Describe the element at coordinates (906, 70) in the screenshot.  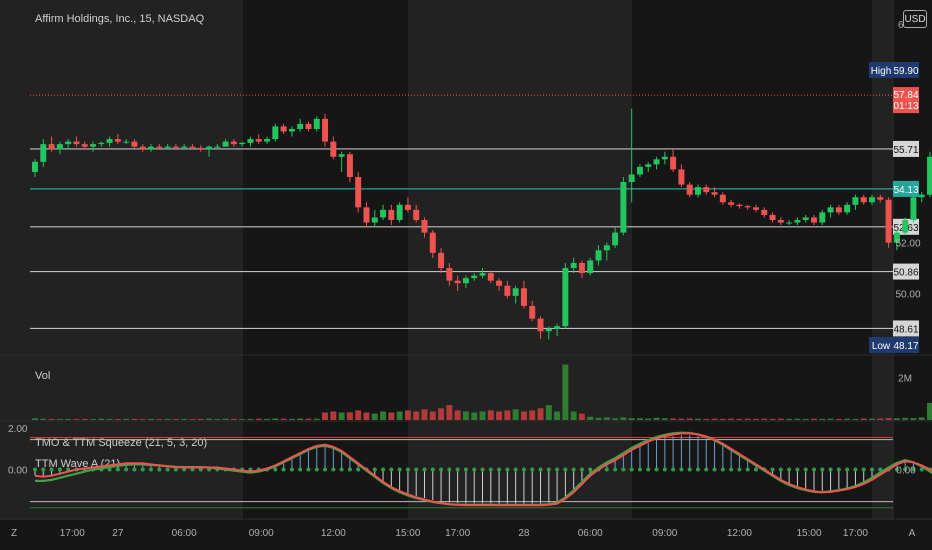
I see `high-value-badge` at that location.